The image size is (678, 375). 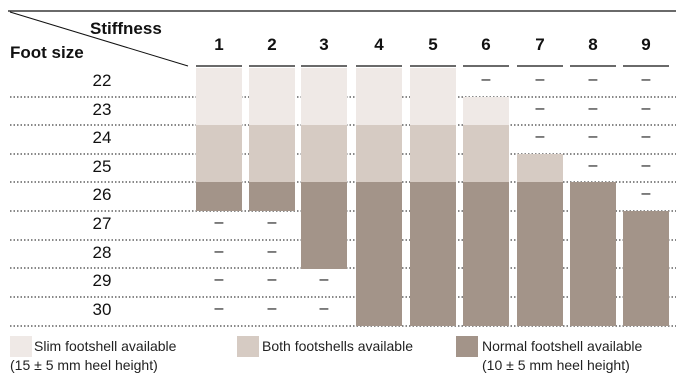 What do you see at coordinates (102, 223) in the screenshot?
I see `foot-size-label: 27` at bounding box center [102, 223].